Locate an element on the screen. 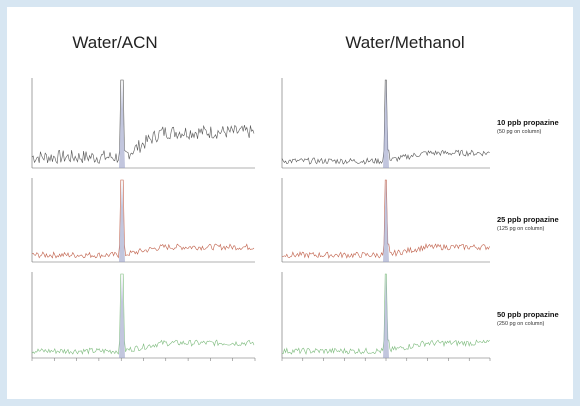 The height and width of the screenshot is (406, 580). column-header: Water/ACN is located at coordinates (114, 42).